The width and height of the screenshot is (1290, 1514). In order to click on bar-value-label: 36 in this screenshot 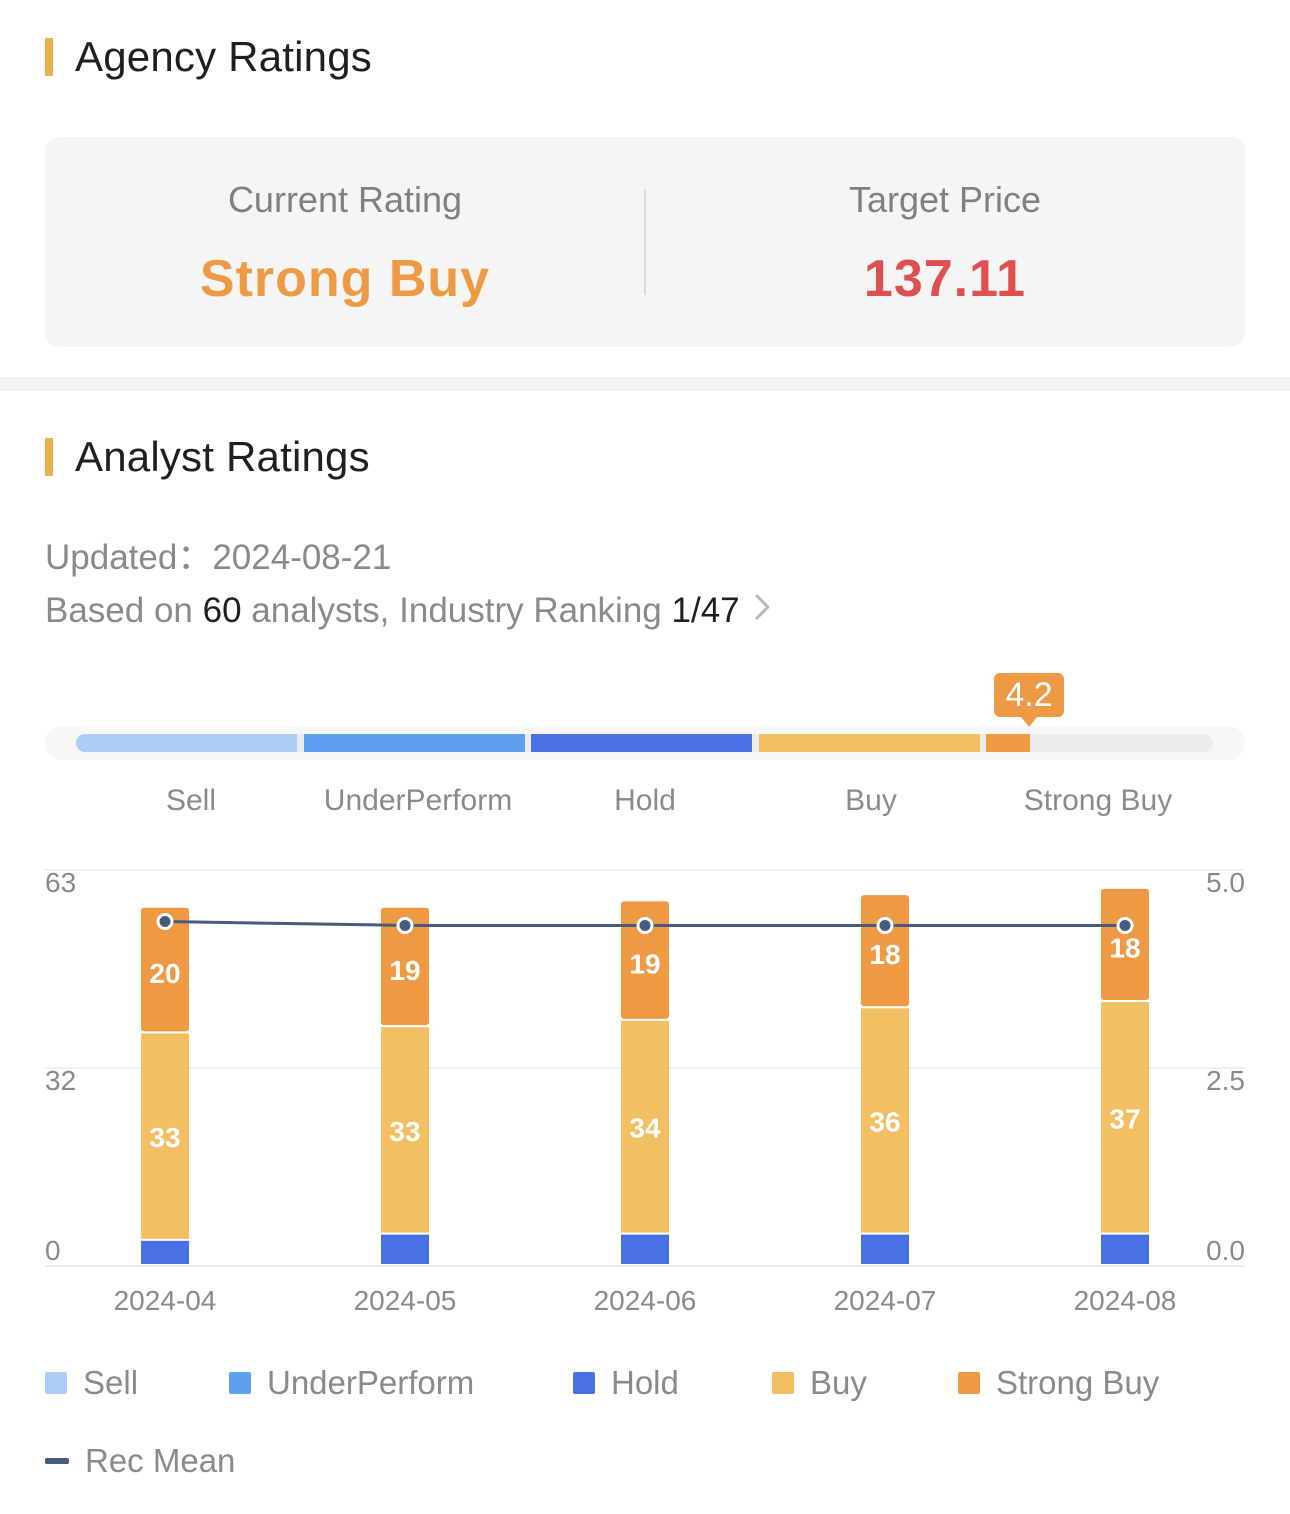, I will do `click(884, 1121)`.